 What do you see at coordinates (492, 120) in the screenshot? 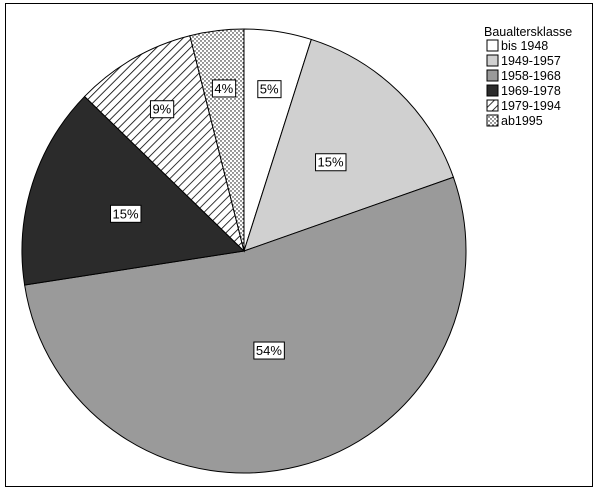
I see `legend-swatch-ab1995` at bounding box center [492, 120].